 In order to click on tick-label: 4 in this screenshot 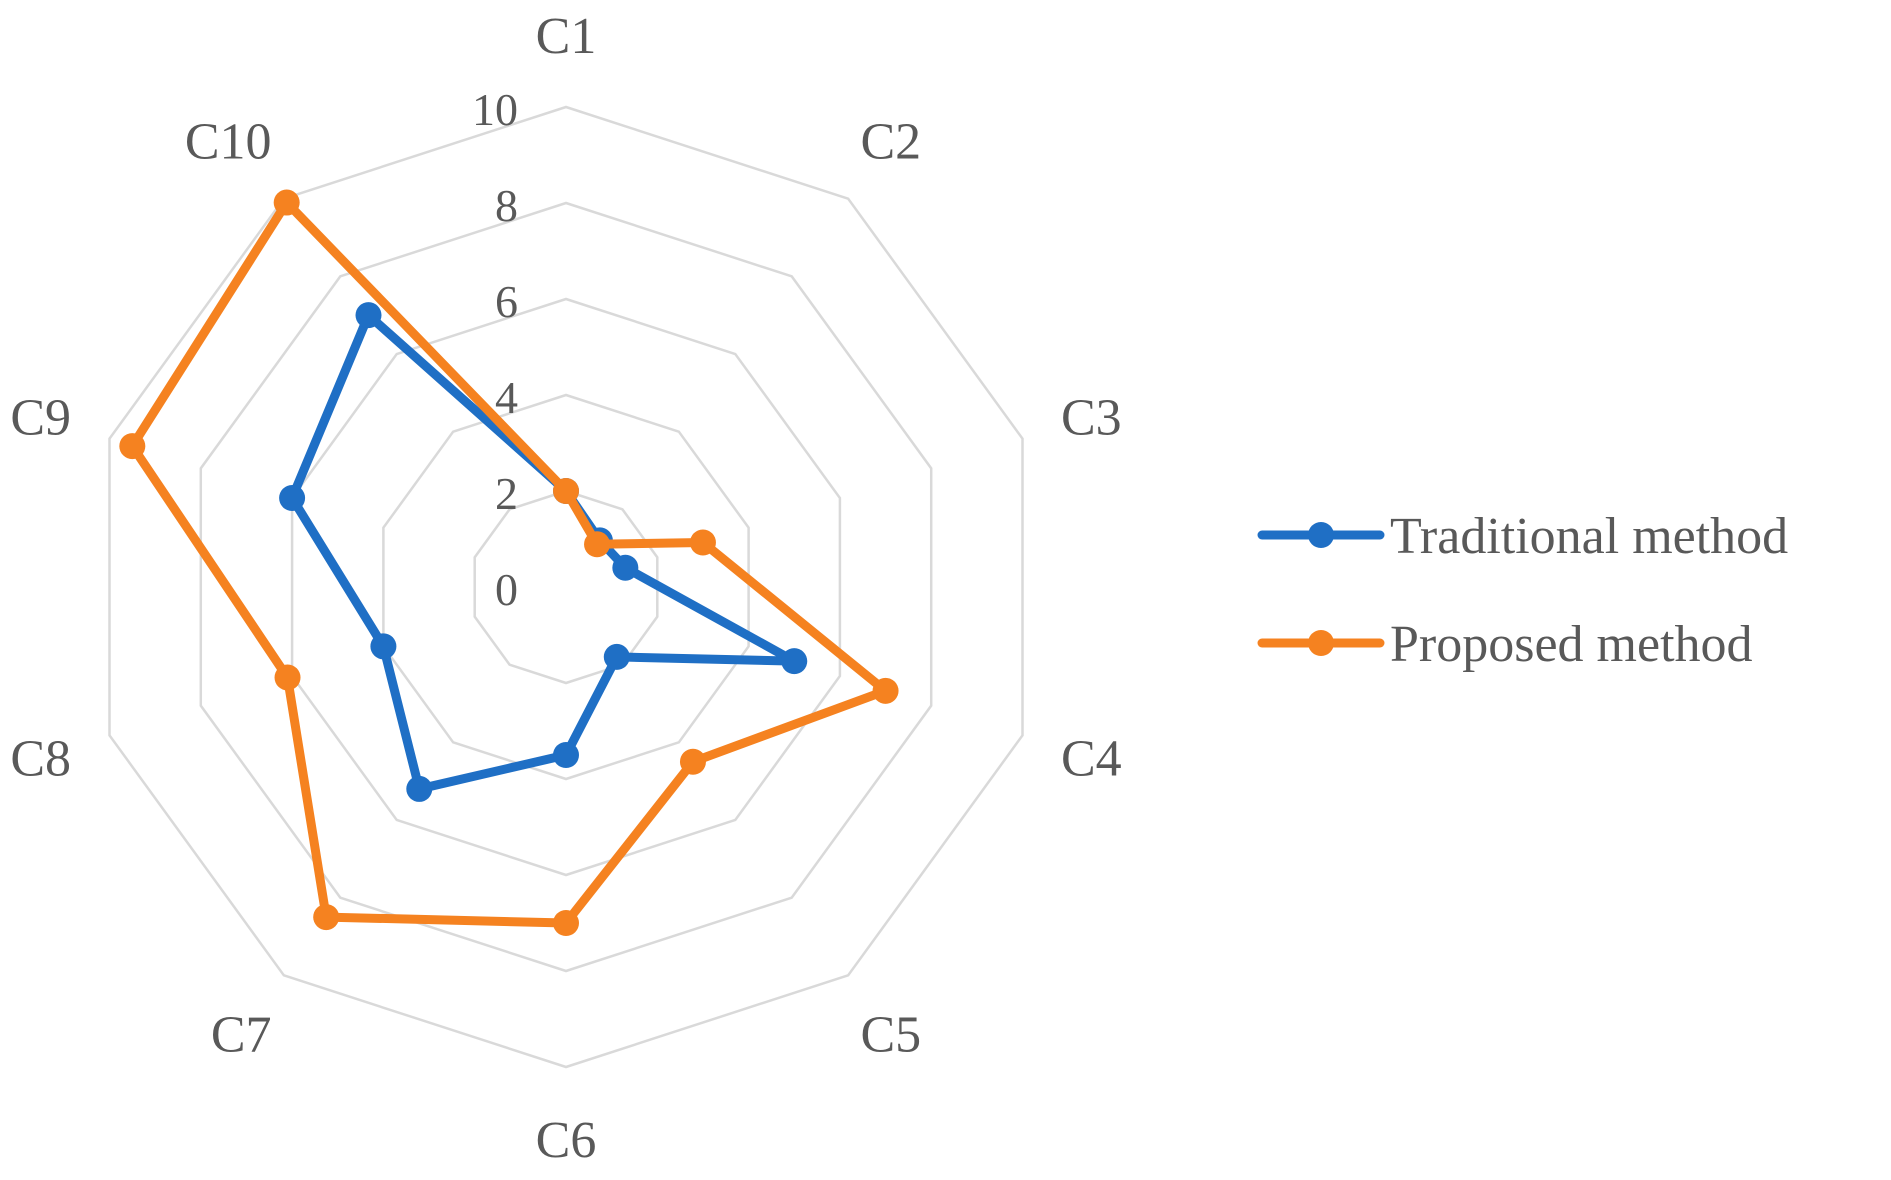, I will do `click(506, 397)`.